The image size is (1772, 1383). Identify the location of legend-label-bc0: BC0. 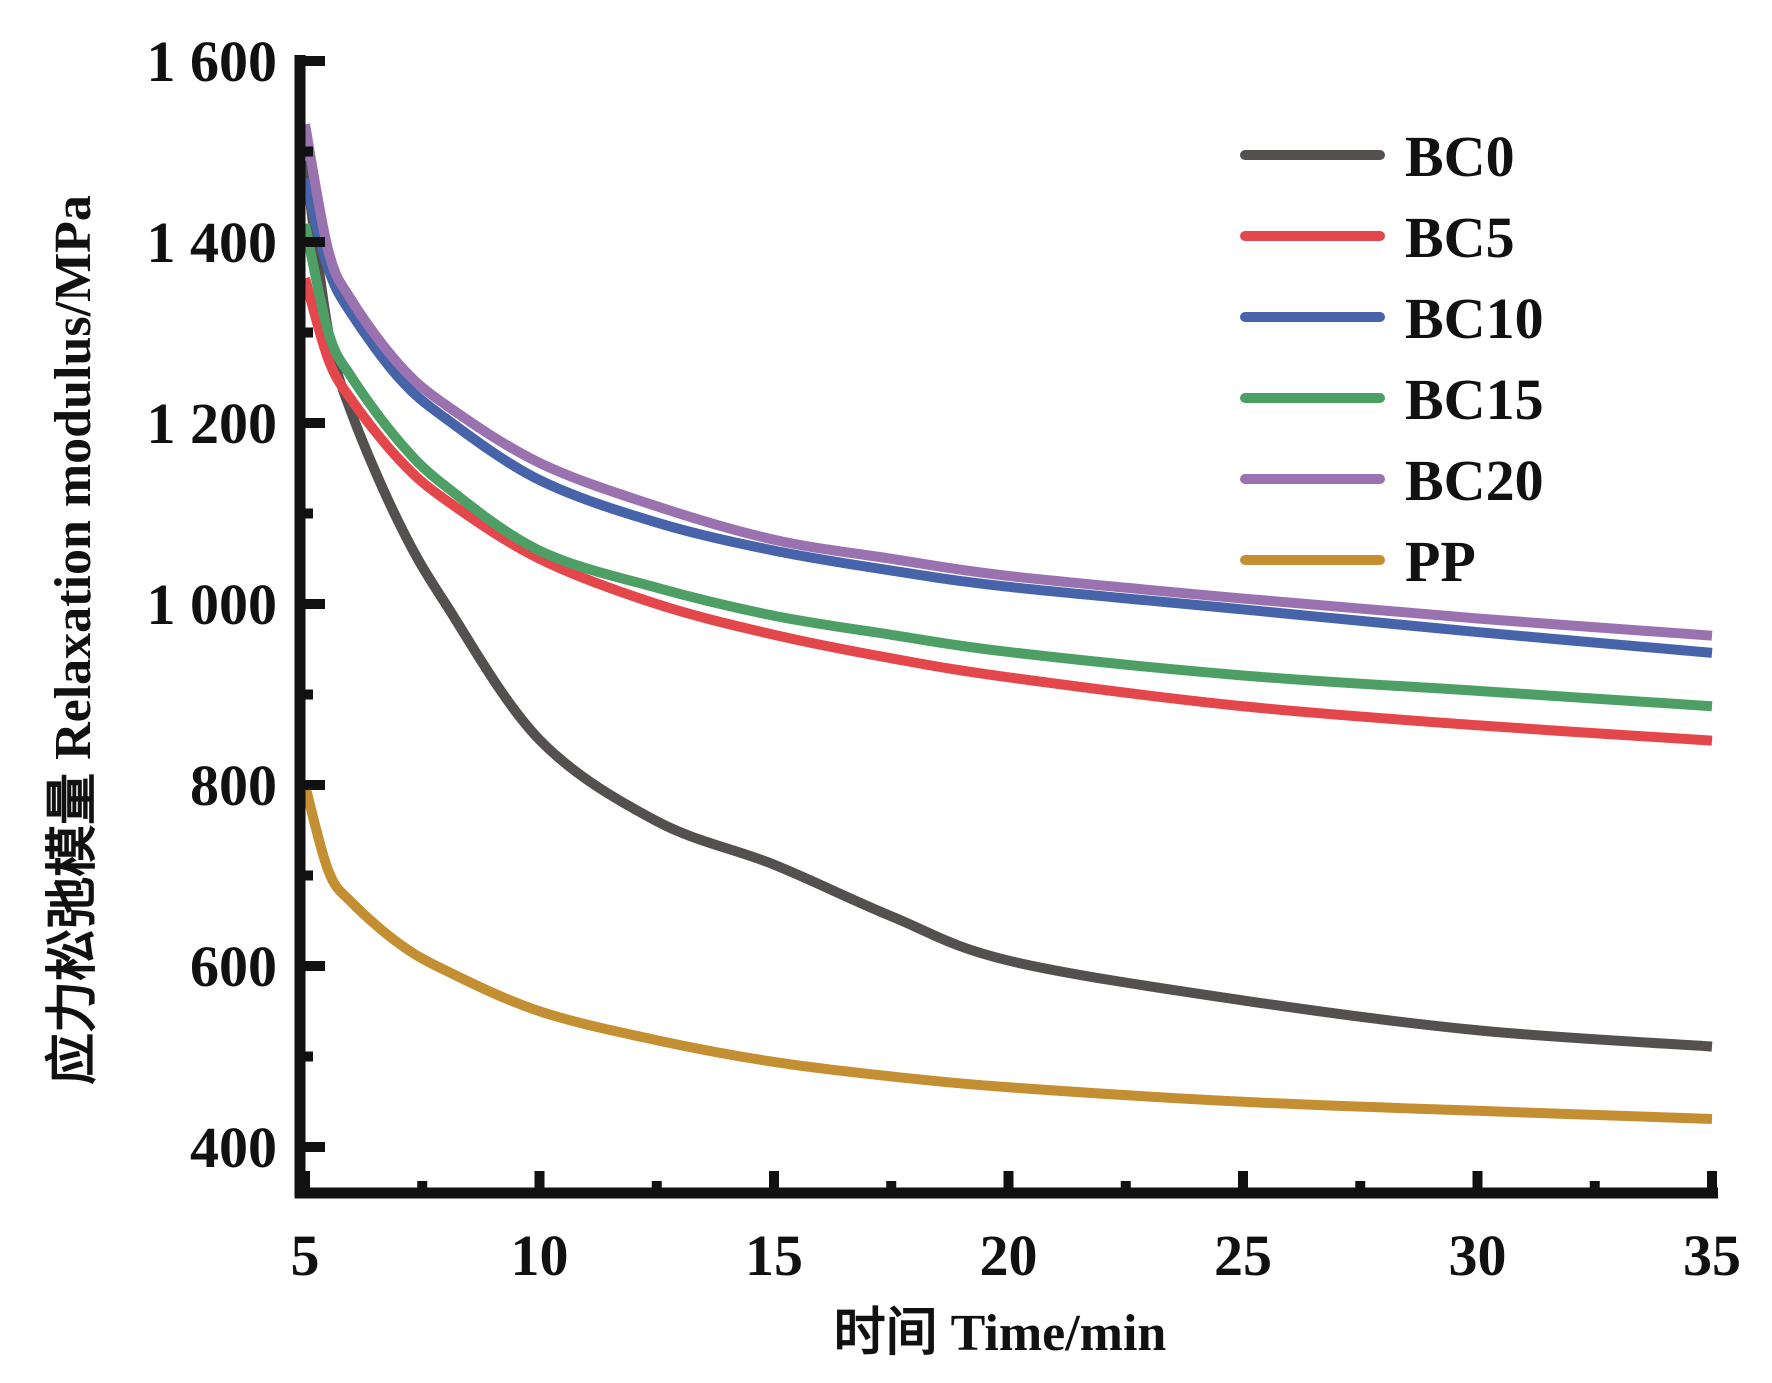
(1460, 156).